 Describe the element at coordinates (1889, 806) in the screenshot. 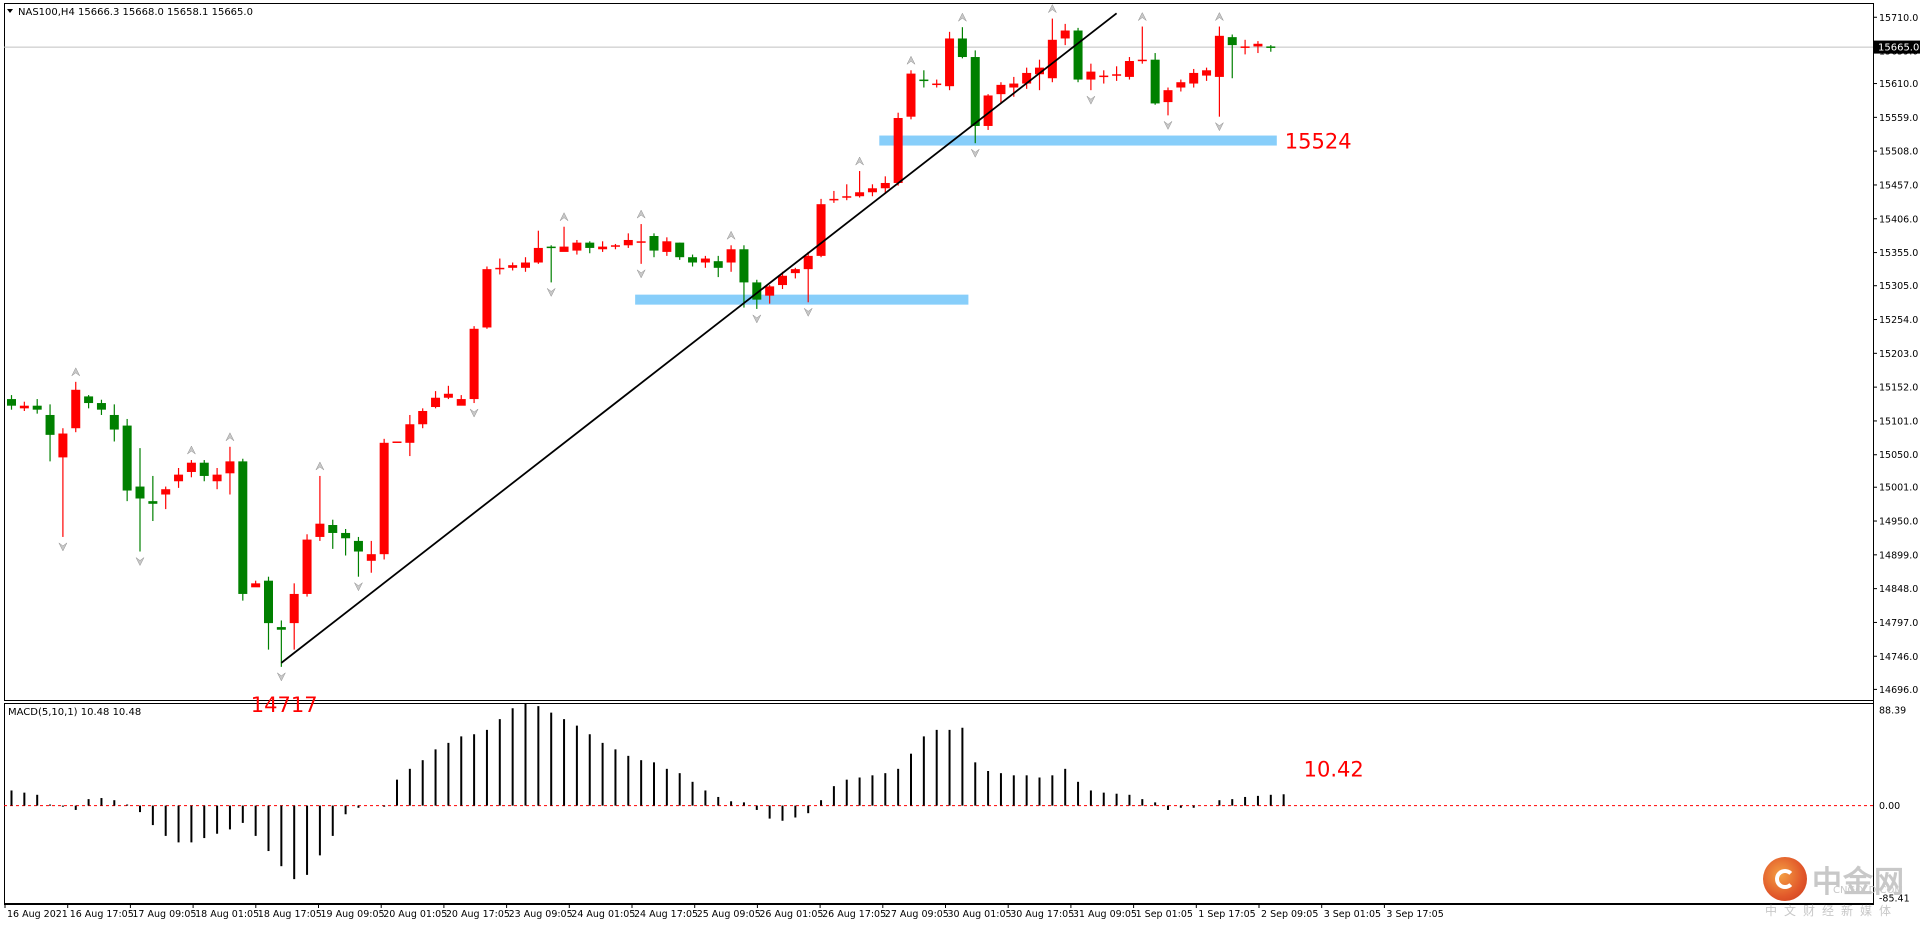

I see `macd-axis-label: 0.00` at that location.